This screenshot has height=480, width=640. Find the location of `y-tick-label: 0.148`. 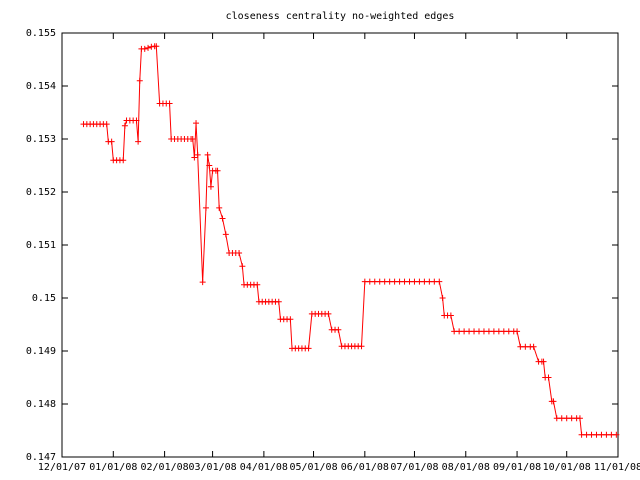

y-tick-label: 0.148 is located at coordinates (41, 404).